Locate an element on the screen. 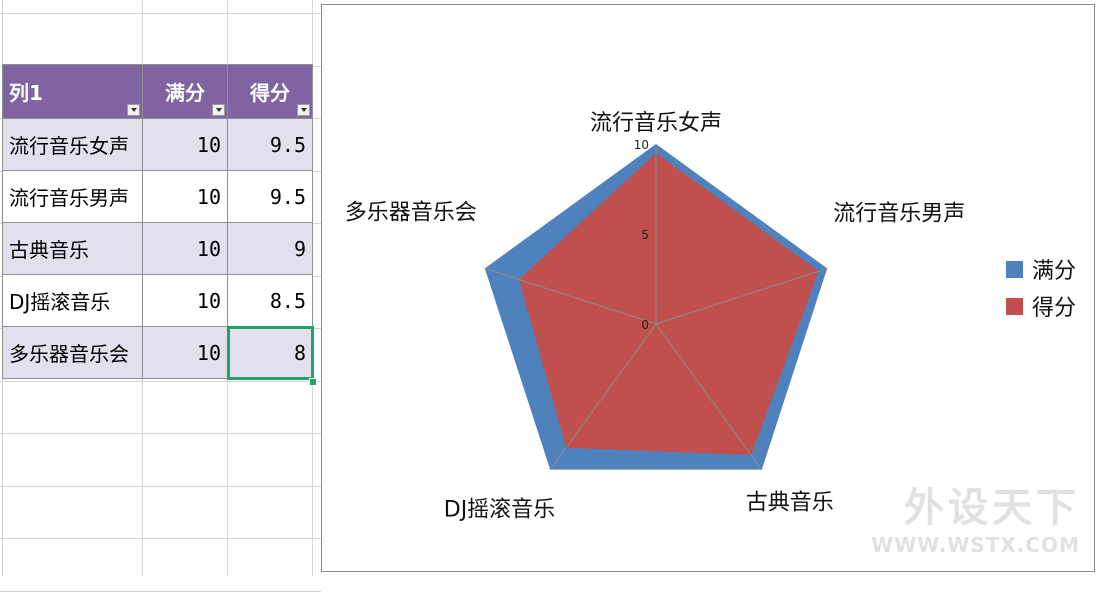  category-label: 多乐器音乐会 is located at coordinates (411, 212).